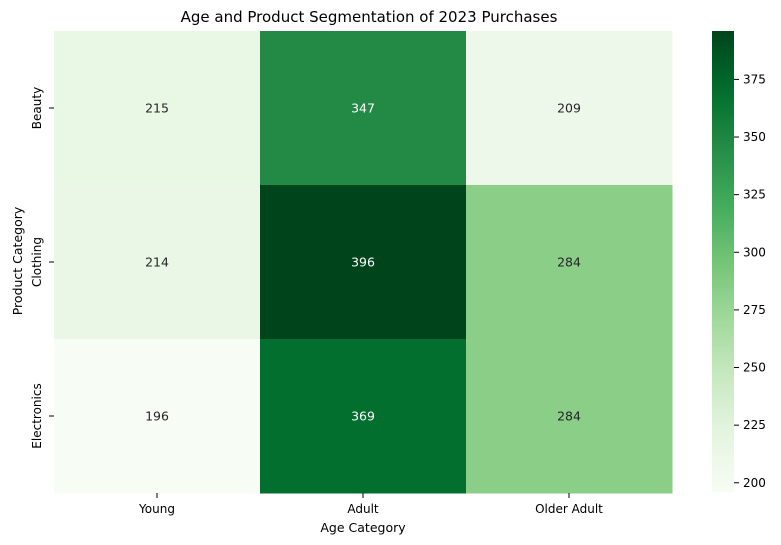 Image resolution: width=781 pixels, height=545 pixels. Describe the element at coordinates (723, 261) in the screenshot. I see `colorbar-gradient` at that location.